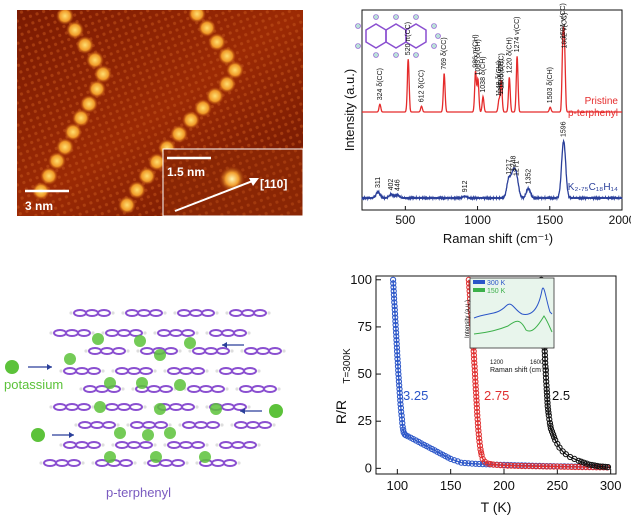 The image size is (631, 526). What do you see at coordinates (496, 395) in the screenshot?
I see `curve-label-2-75: 2.75` at bounding box center [496, 395].